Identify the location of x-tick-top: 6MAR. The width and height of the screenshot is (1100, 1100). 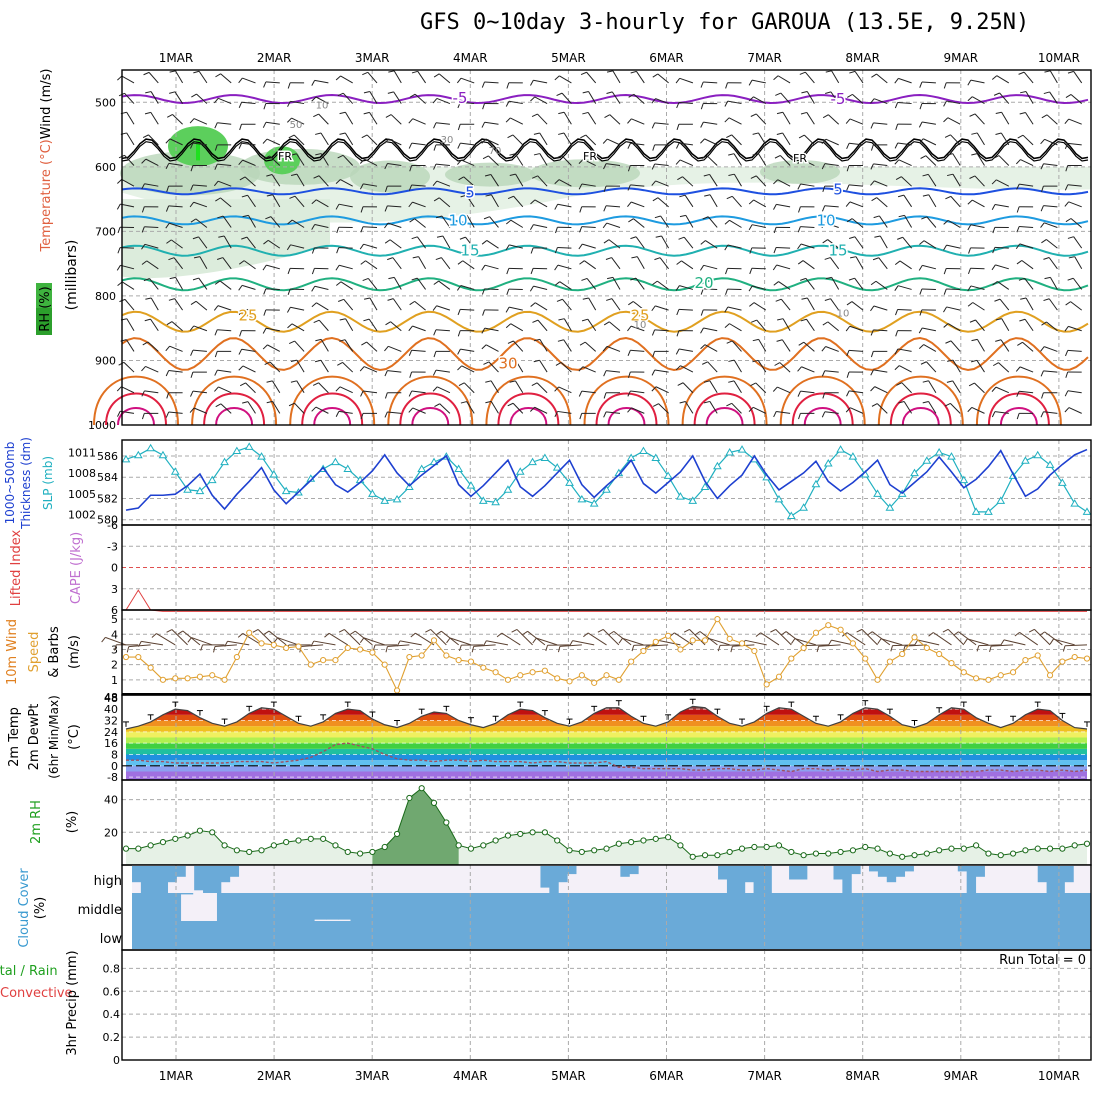
(666, 58).